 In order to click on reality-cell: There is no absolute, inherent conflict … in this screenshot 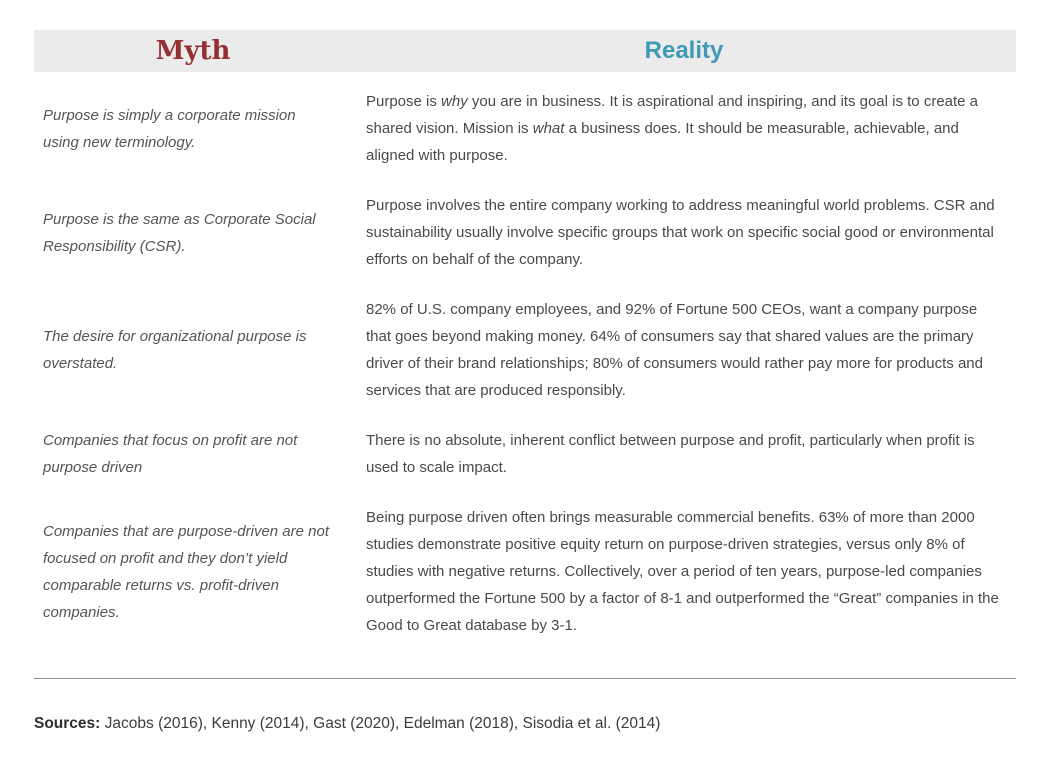, I will do `click(684, 454)`.